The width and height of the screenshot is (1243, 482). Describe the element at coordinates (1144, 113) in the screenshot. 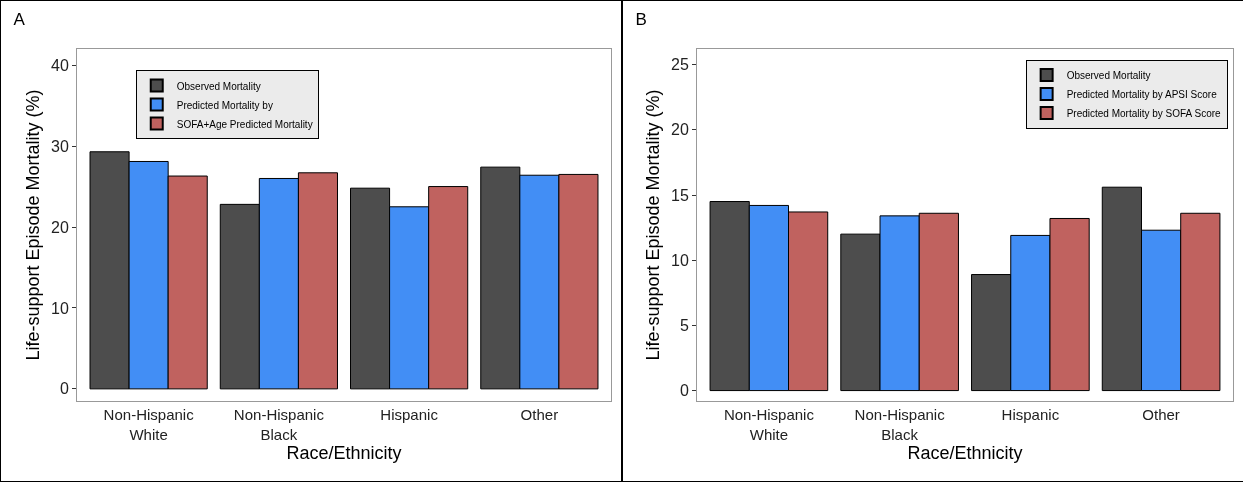

I see `legend-label: Predicted Mortality by SOFA Score` at that location.